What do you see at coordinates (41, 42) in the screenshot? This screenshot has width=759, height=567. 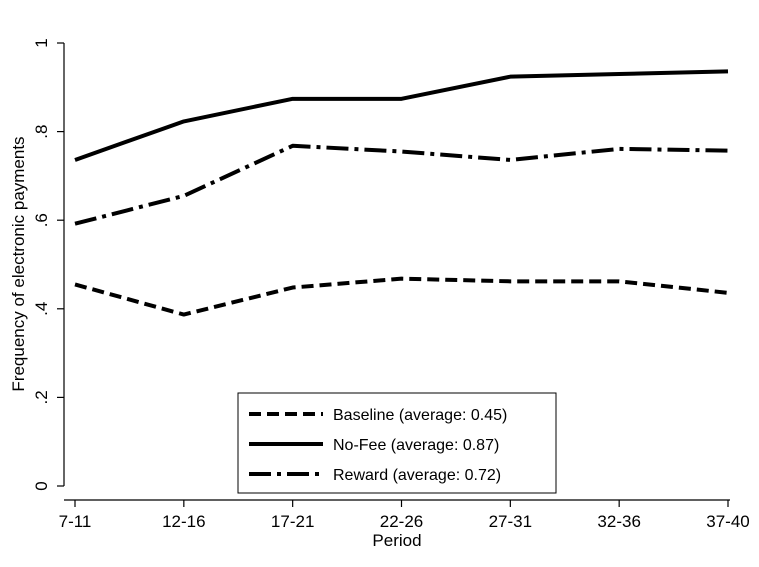 I see `y-tick-label: 1` at bounding box center [41, 42].